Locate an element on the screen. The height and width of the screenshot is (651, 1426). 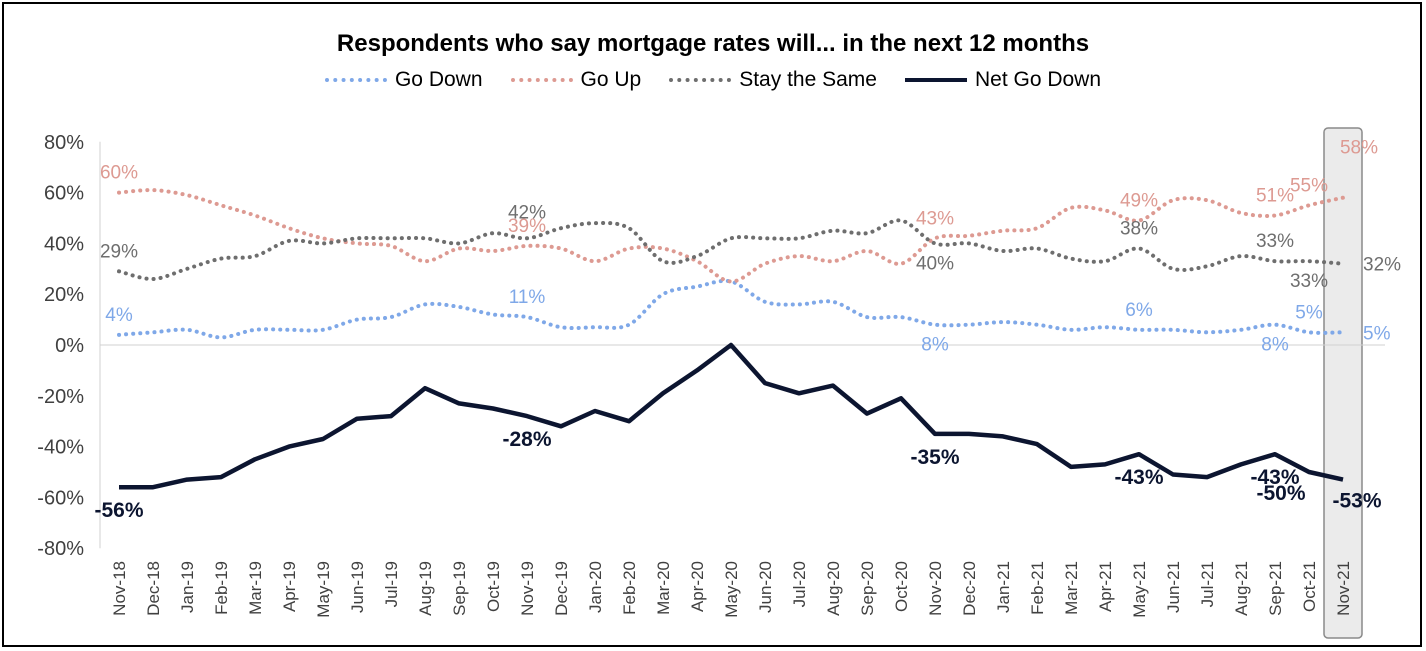
legend-swatch-net-go-down is located at coordinates (935, 80).